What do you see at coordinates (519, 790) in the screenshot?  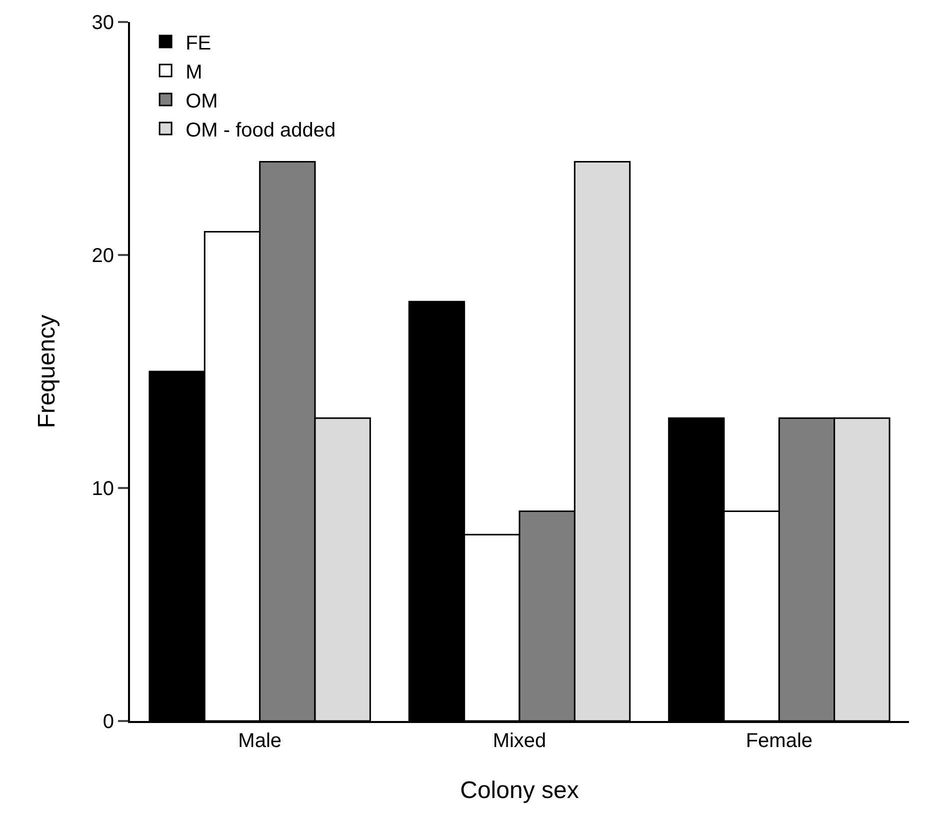 I see `x-axis-title: Colony sex` at bounding box center [519, 790].